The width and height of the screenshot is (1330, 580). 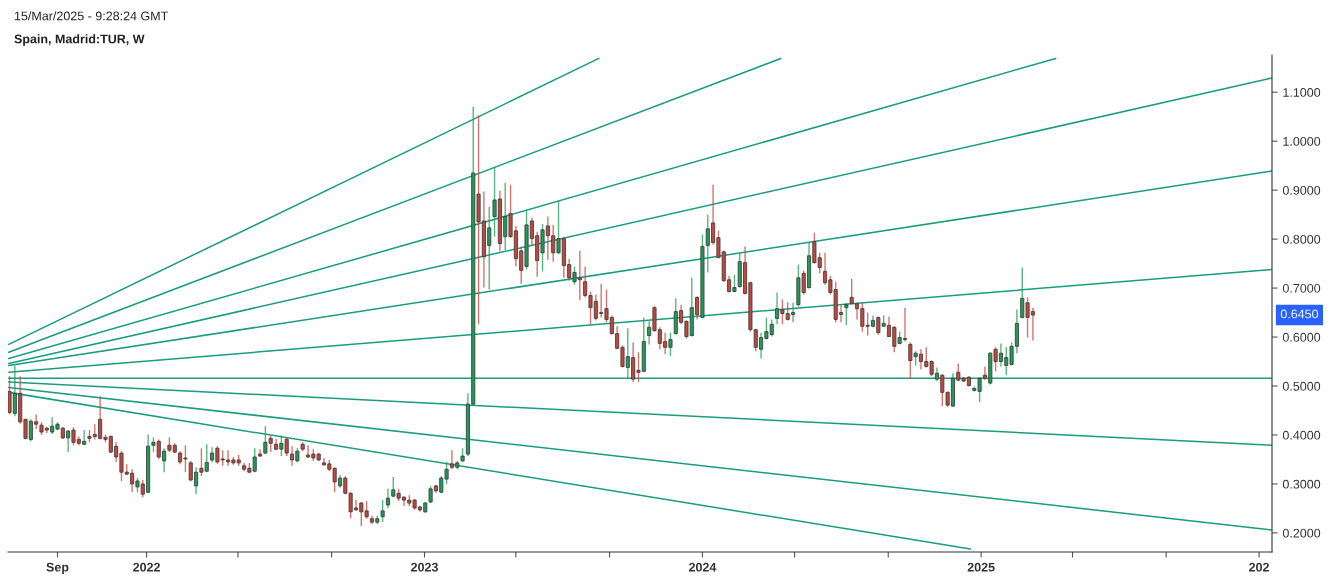 What do you see at coordinates (1302, 141) in the screenshot?
I see `y-tick-label: 1.0000` at bounding box center [1302, 141].